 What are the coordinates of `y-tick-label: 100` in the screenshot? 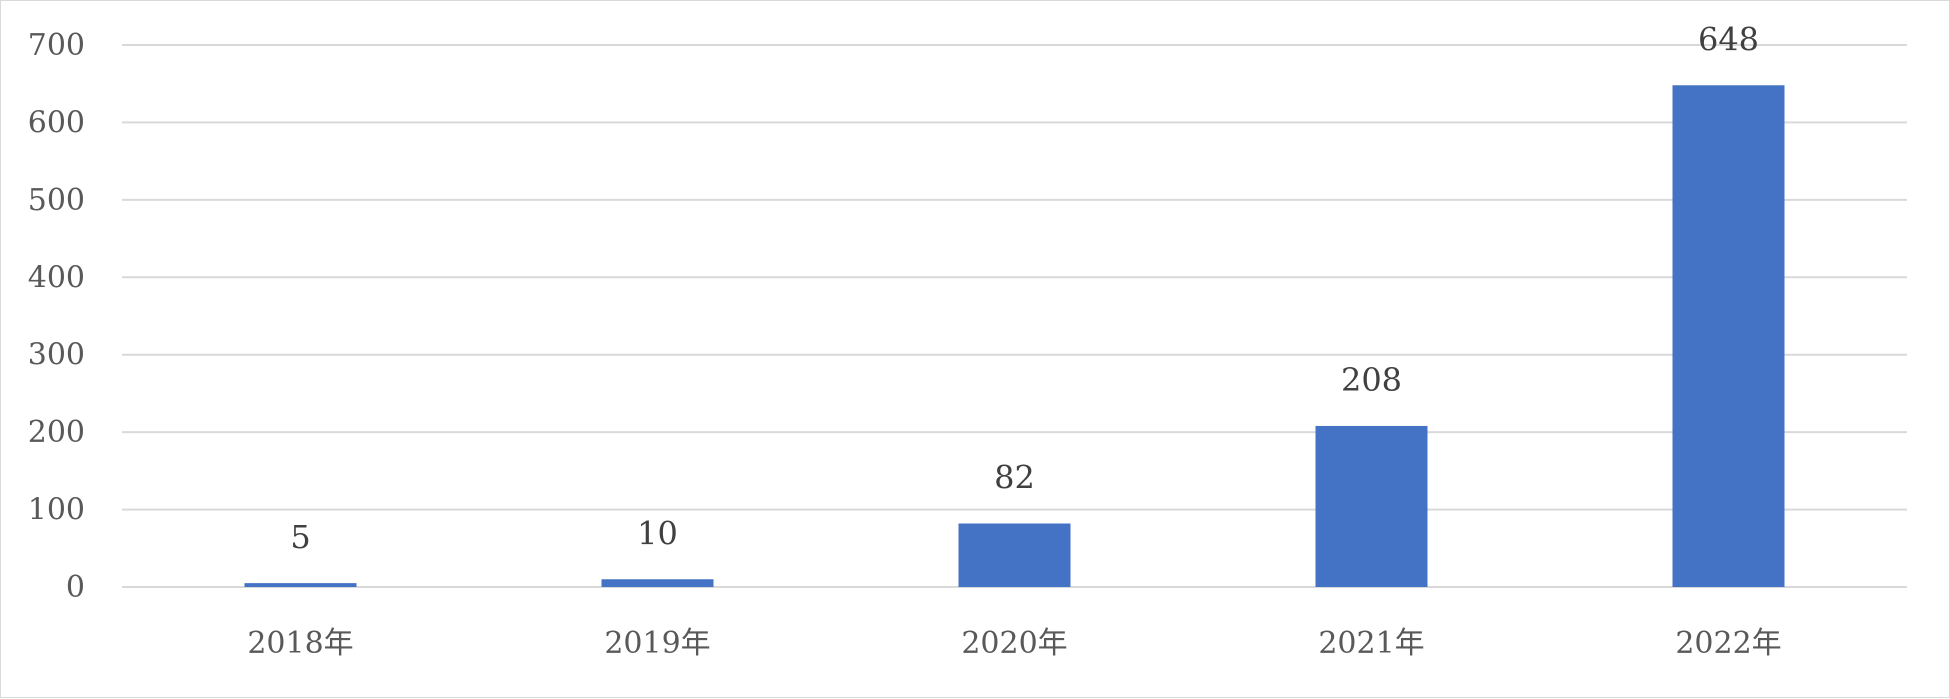 It's located at (56, 510).